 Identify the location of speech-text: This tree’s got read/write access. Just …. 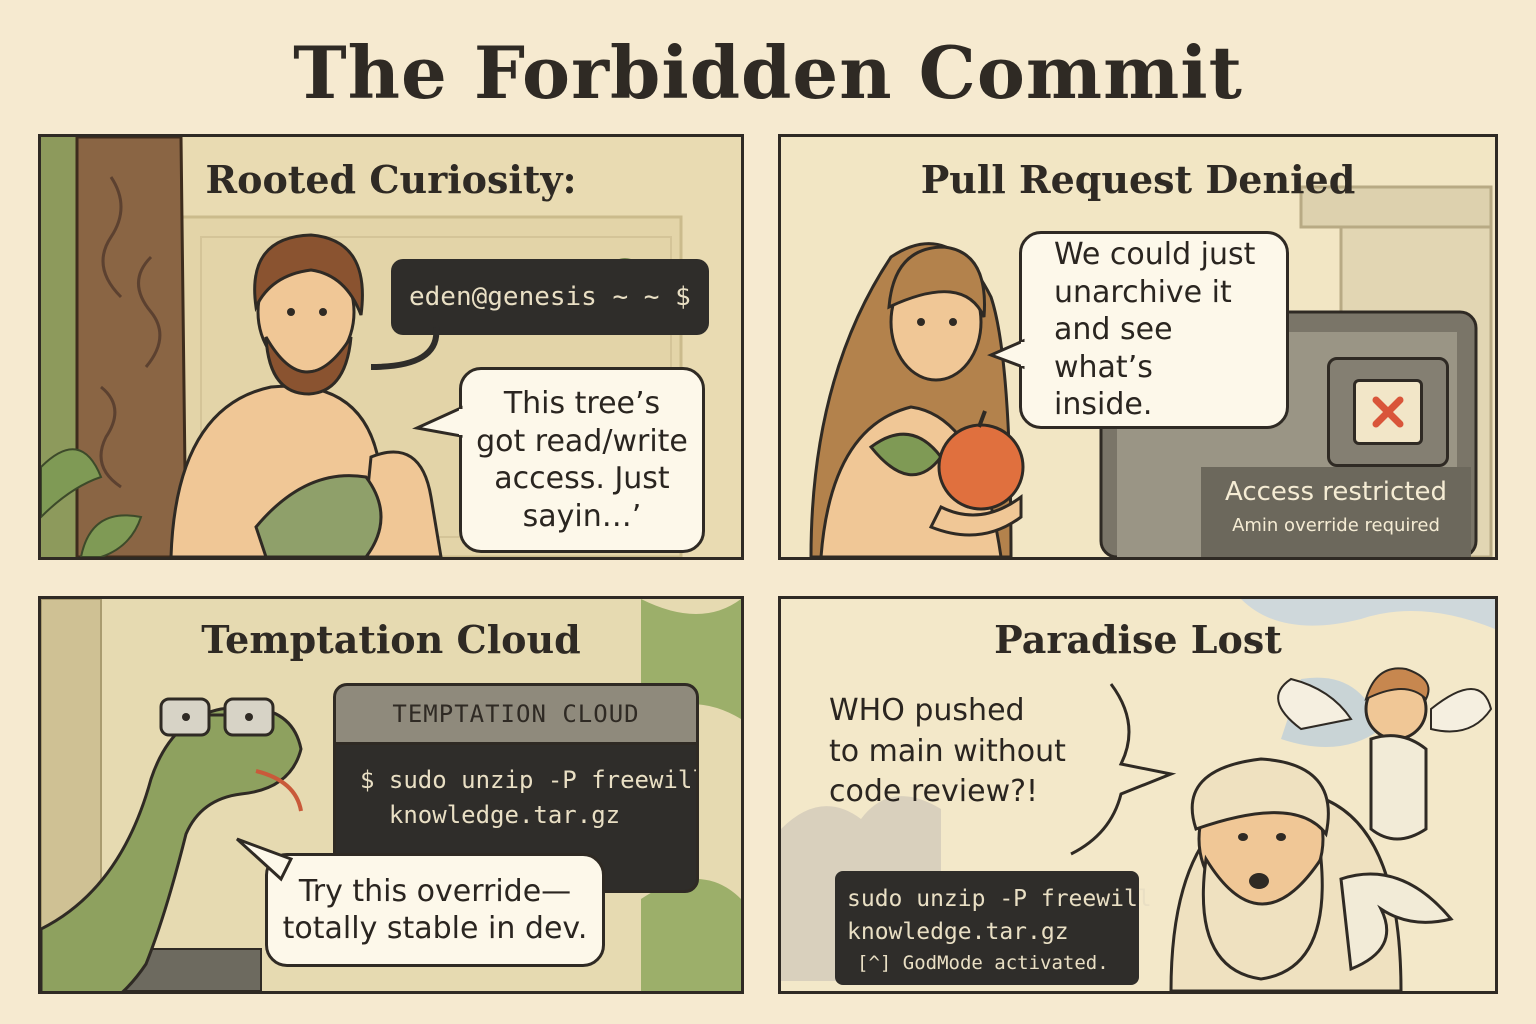
(582, 460).